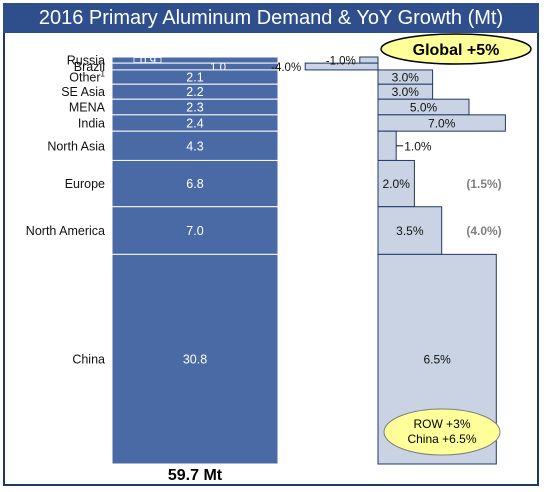 The height and width of the screenshot is (492, 546). Describe the element at coordinates (195, 66) in the screenshot. I see `demand-bar-brazil` at that location.